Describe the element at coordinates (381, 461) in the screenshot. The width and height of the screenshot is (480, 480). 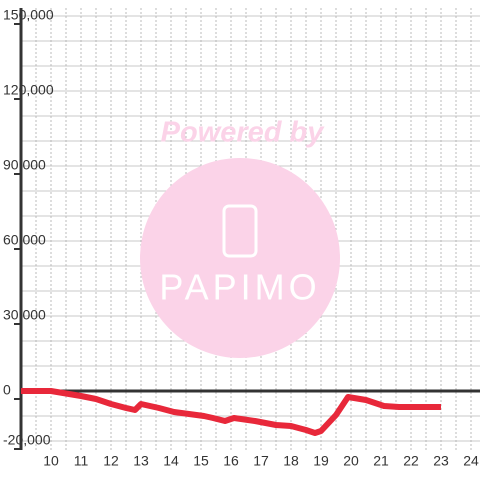
I see `x-tick-label: 21` at that location.